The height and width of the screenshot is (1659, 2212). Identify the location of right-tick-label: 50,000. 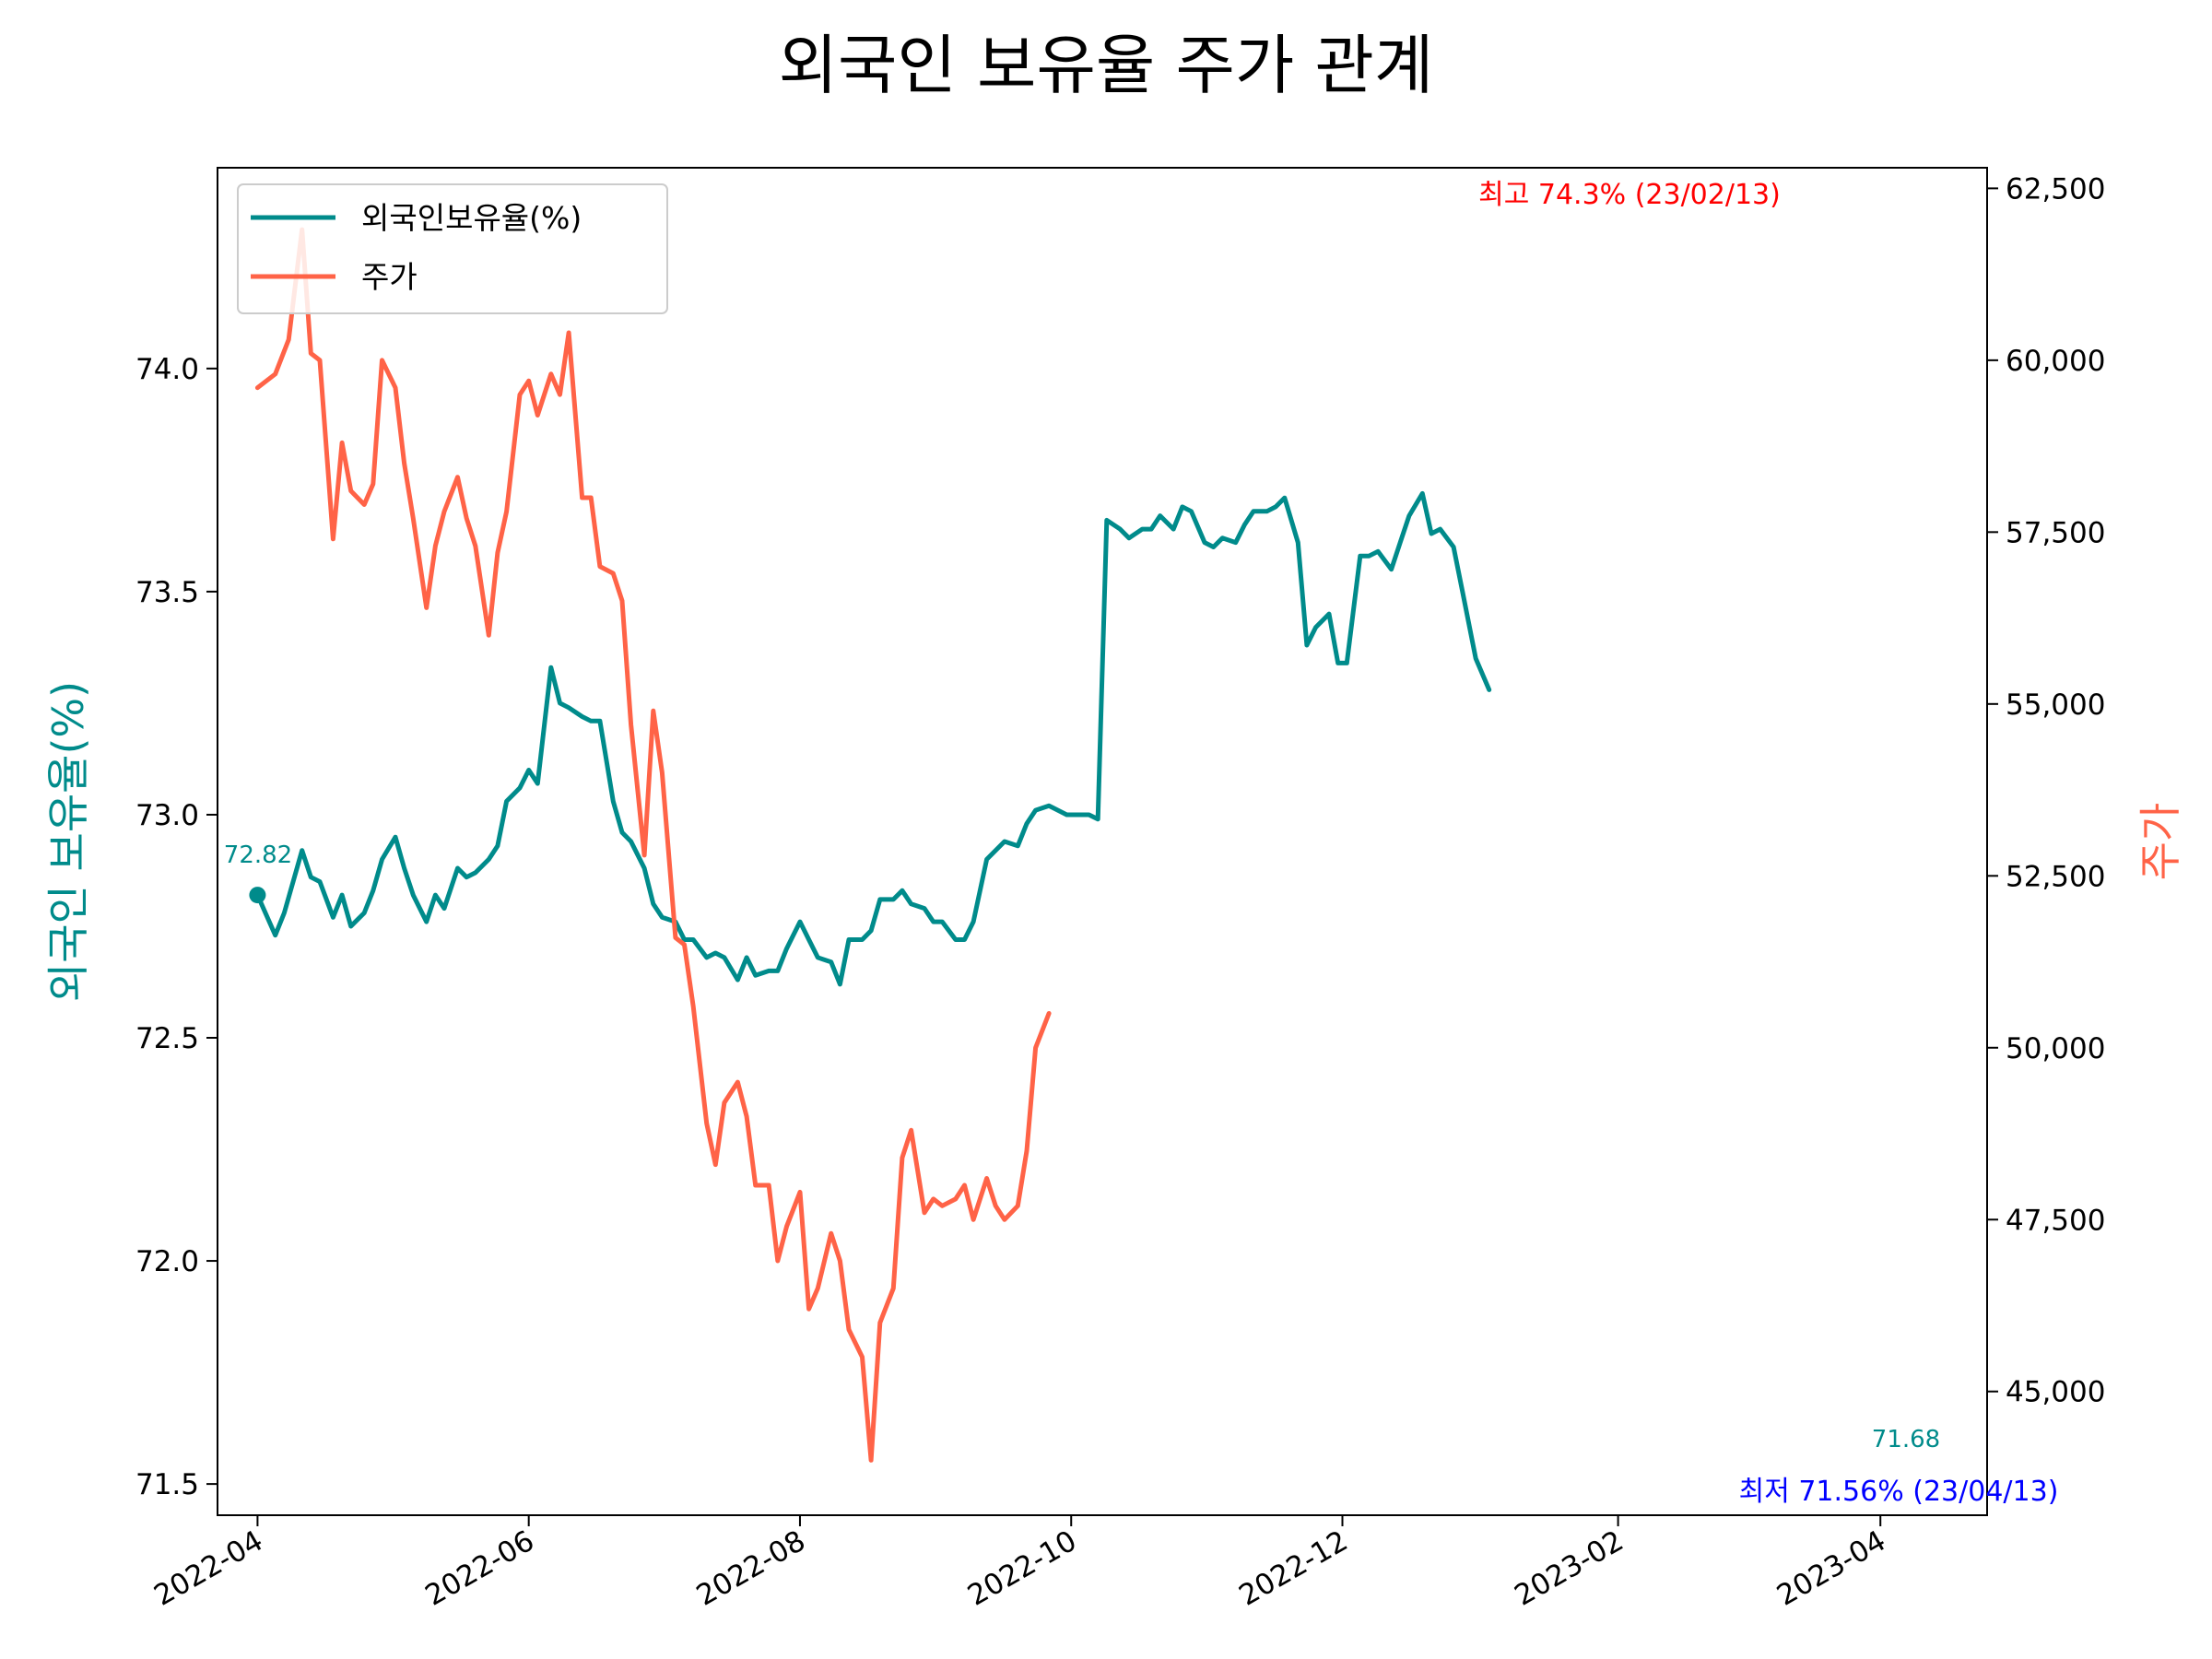
(2055, 1048).